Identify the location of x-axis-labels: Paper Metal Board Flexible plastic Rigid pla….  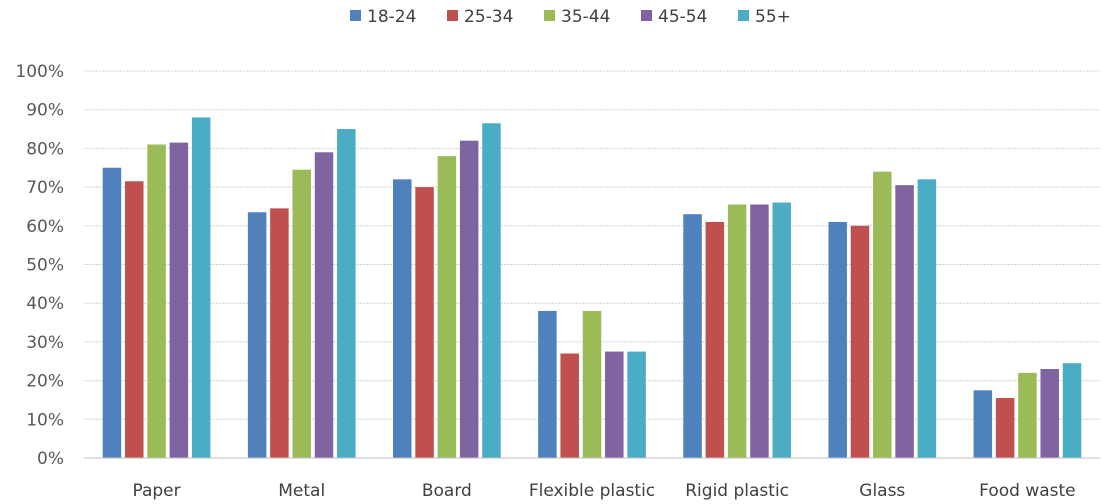
(603, 491).